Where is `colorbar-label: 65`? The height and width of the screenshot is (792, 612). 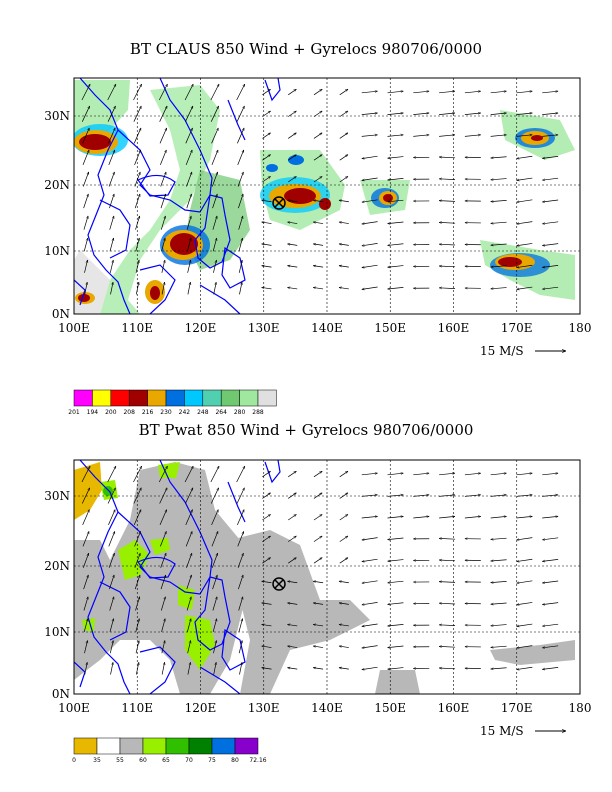 colorbar-label: 65 is located at coordinates (166, 760).